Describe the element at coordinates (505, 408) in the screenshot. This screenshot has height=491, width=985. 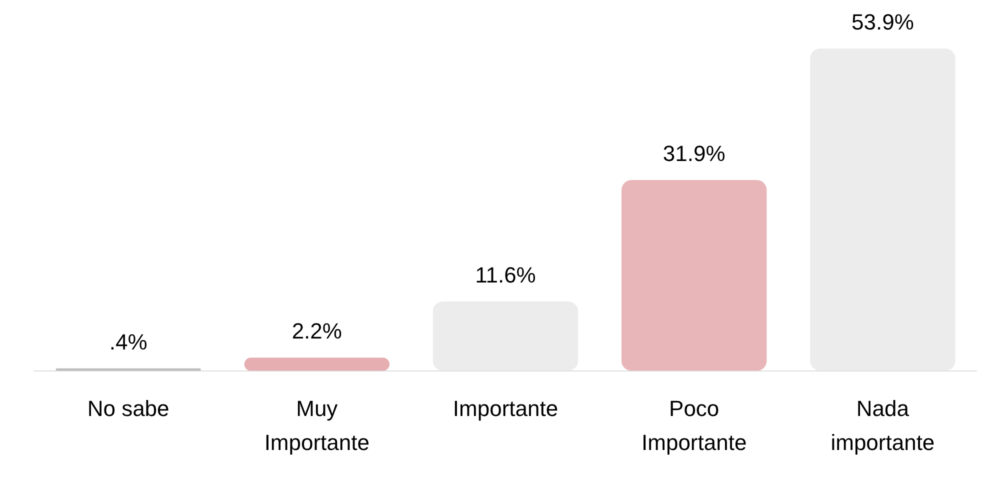
I see `x-tick-label: Importante` at that location.